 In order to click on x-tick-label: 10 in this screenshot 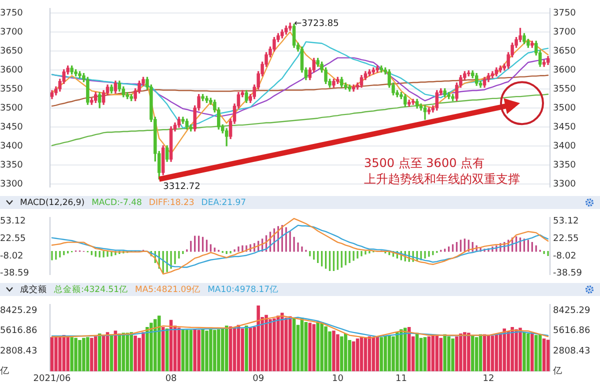, I will do `click(338, 379)`.